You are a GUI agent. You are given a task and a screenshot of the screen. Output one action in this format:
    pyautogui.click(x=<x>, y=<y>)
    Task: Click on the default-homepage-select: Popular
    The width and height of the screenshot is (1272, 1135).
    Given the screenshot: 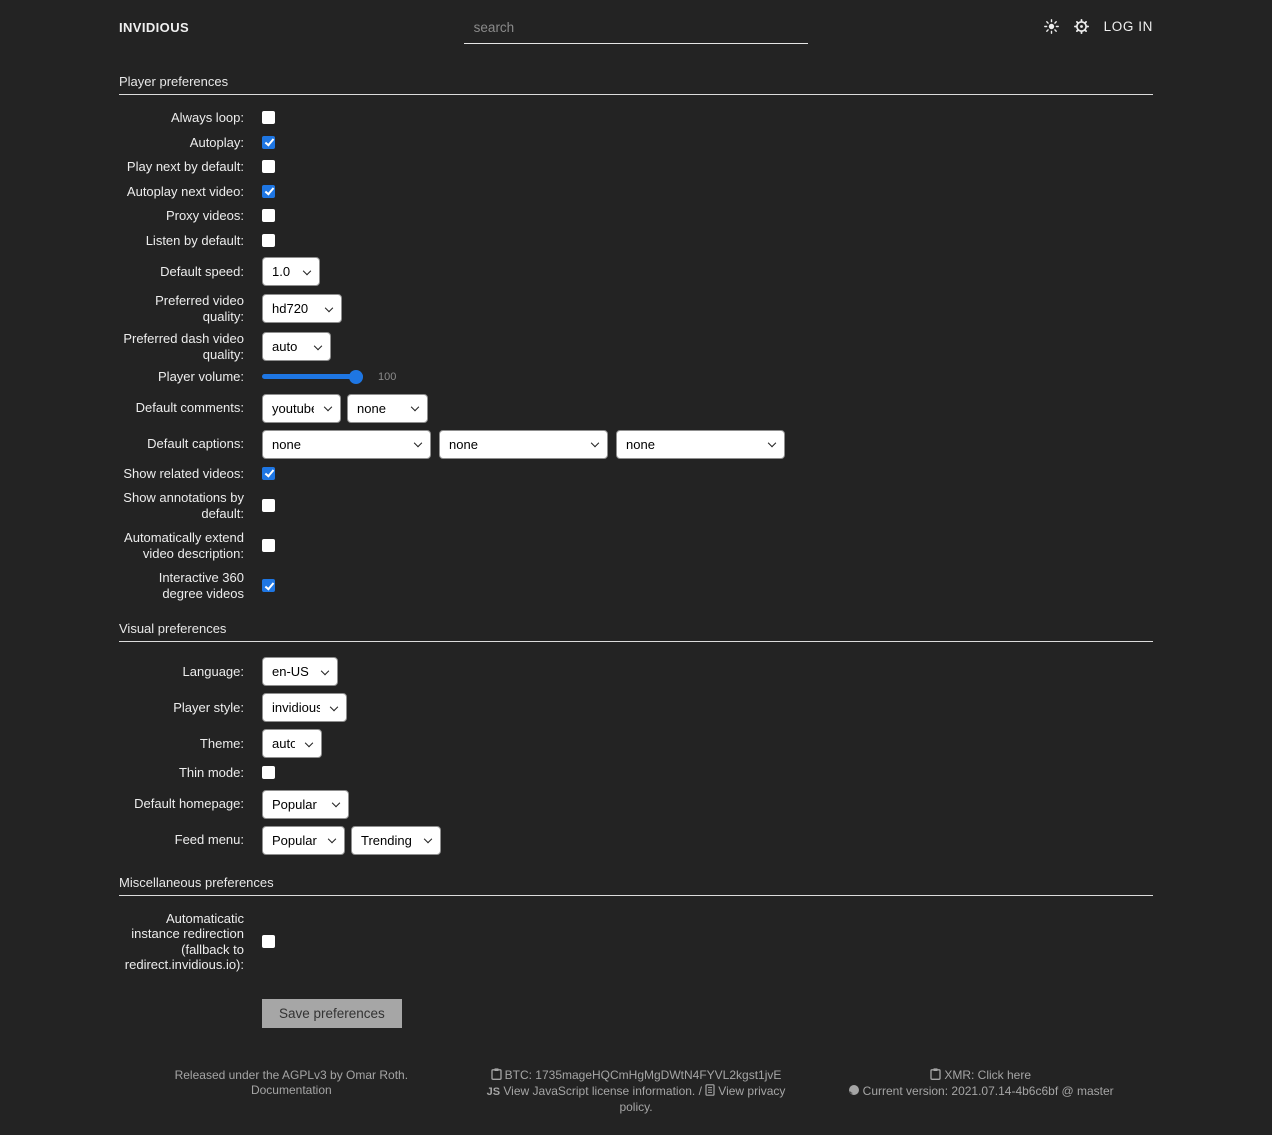 What is the action you would take?
    pyautogui.click(x=305, y=804)
    